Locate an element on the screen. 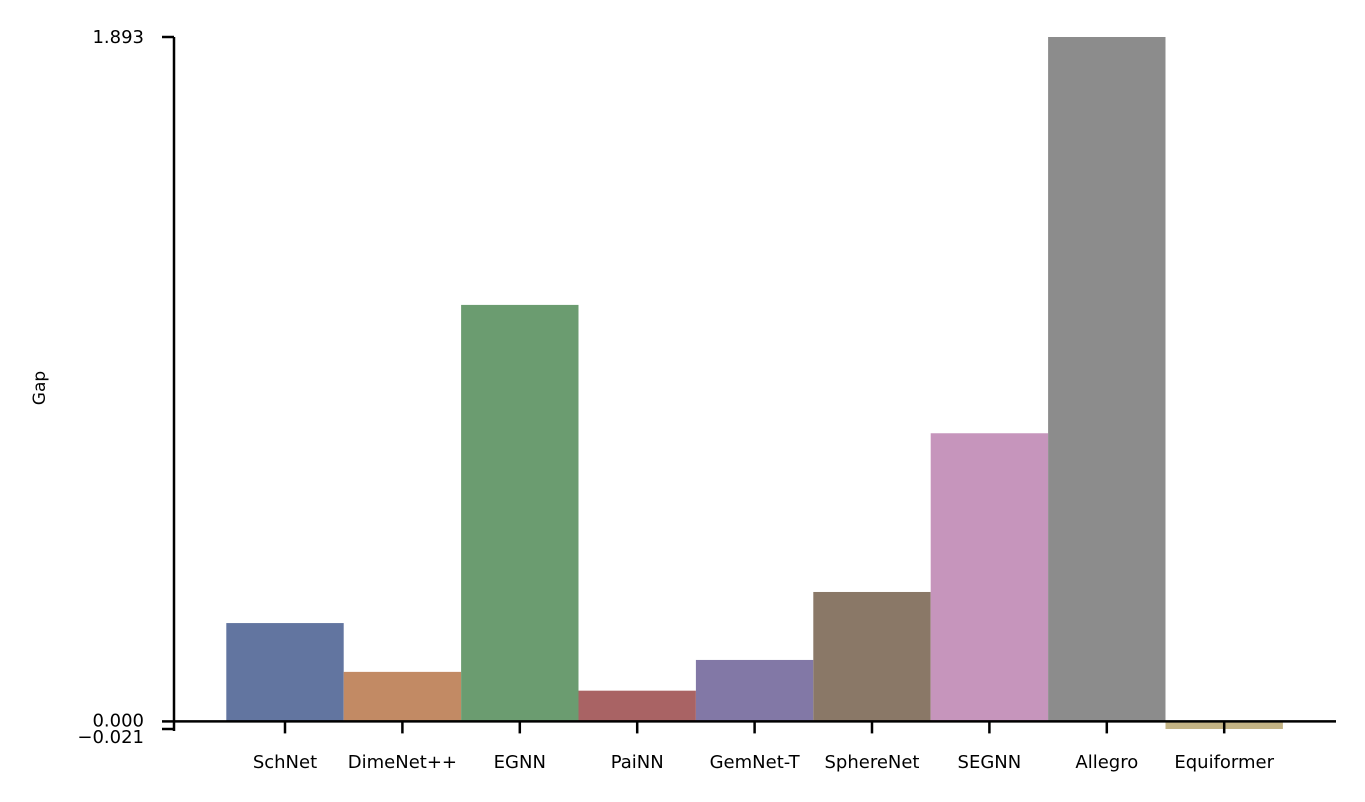 The image size is (1365, 802). bar-schnet is located at coordinates (285, 672).